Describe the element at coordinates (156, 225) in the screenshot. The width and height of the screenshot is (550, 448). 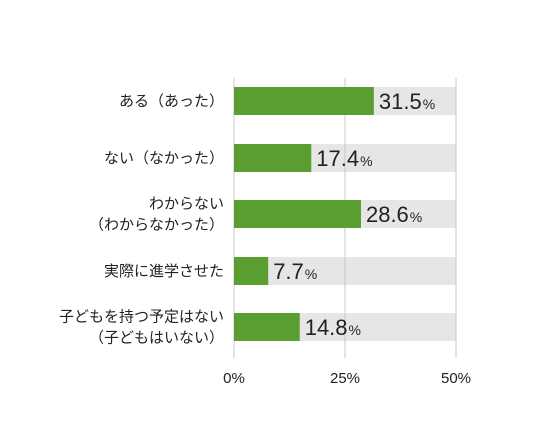
I see `category-label: （わからなかった）` at that location.